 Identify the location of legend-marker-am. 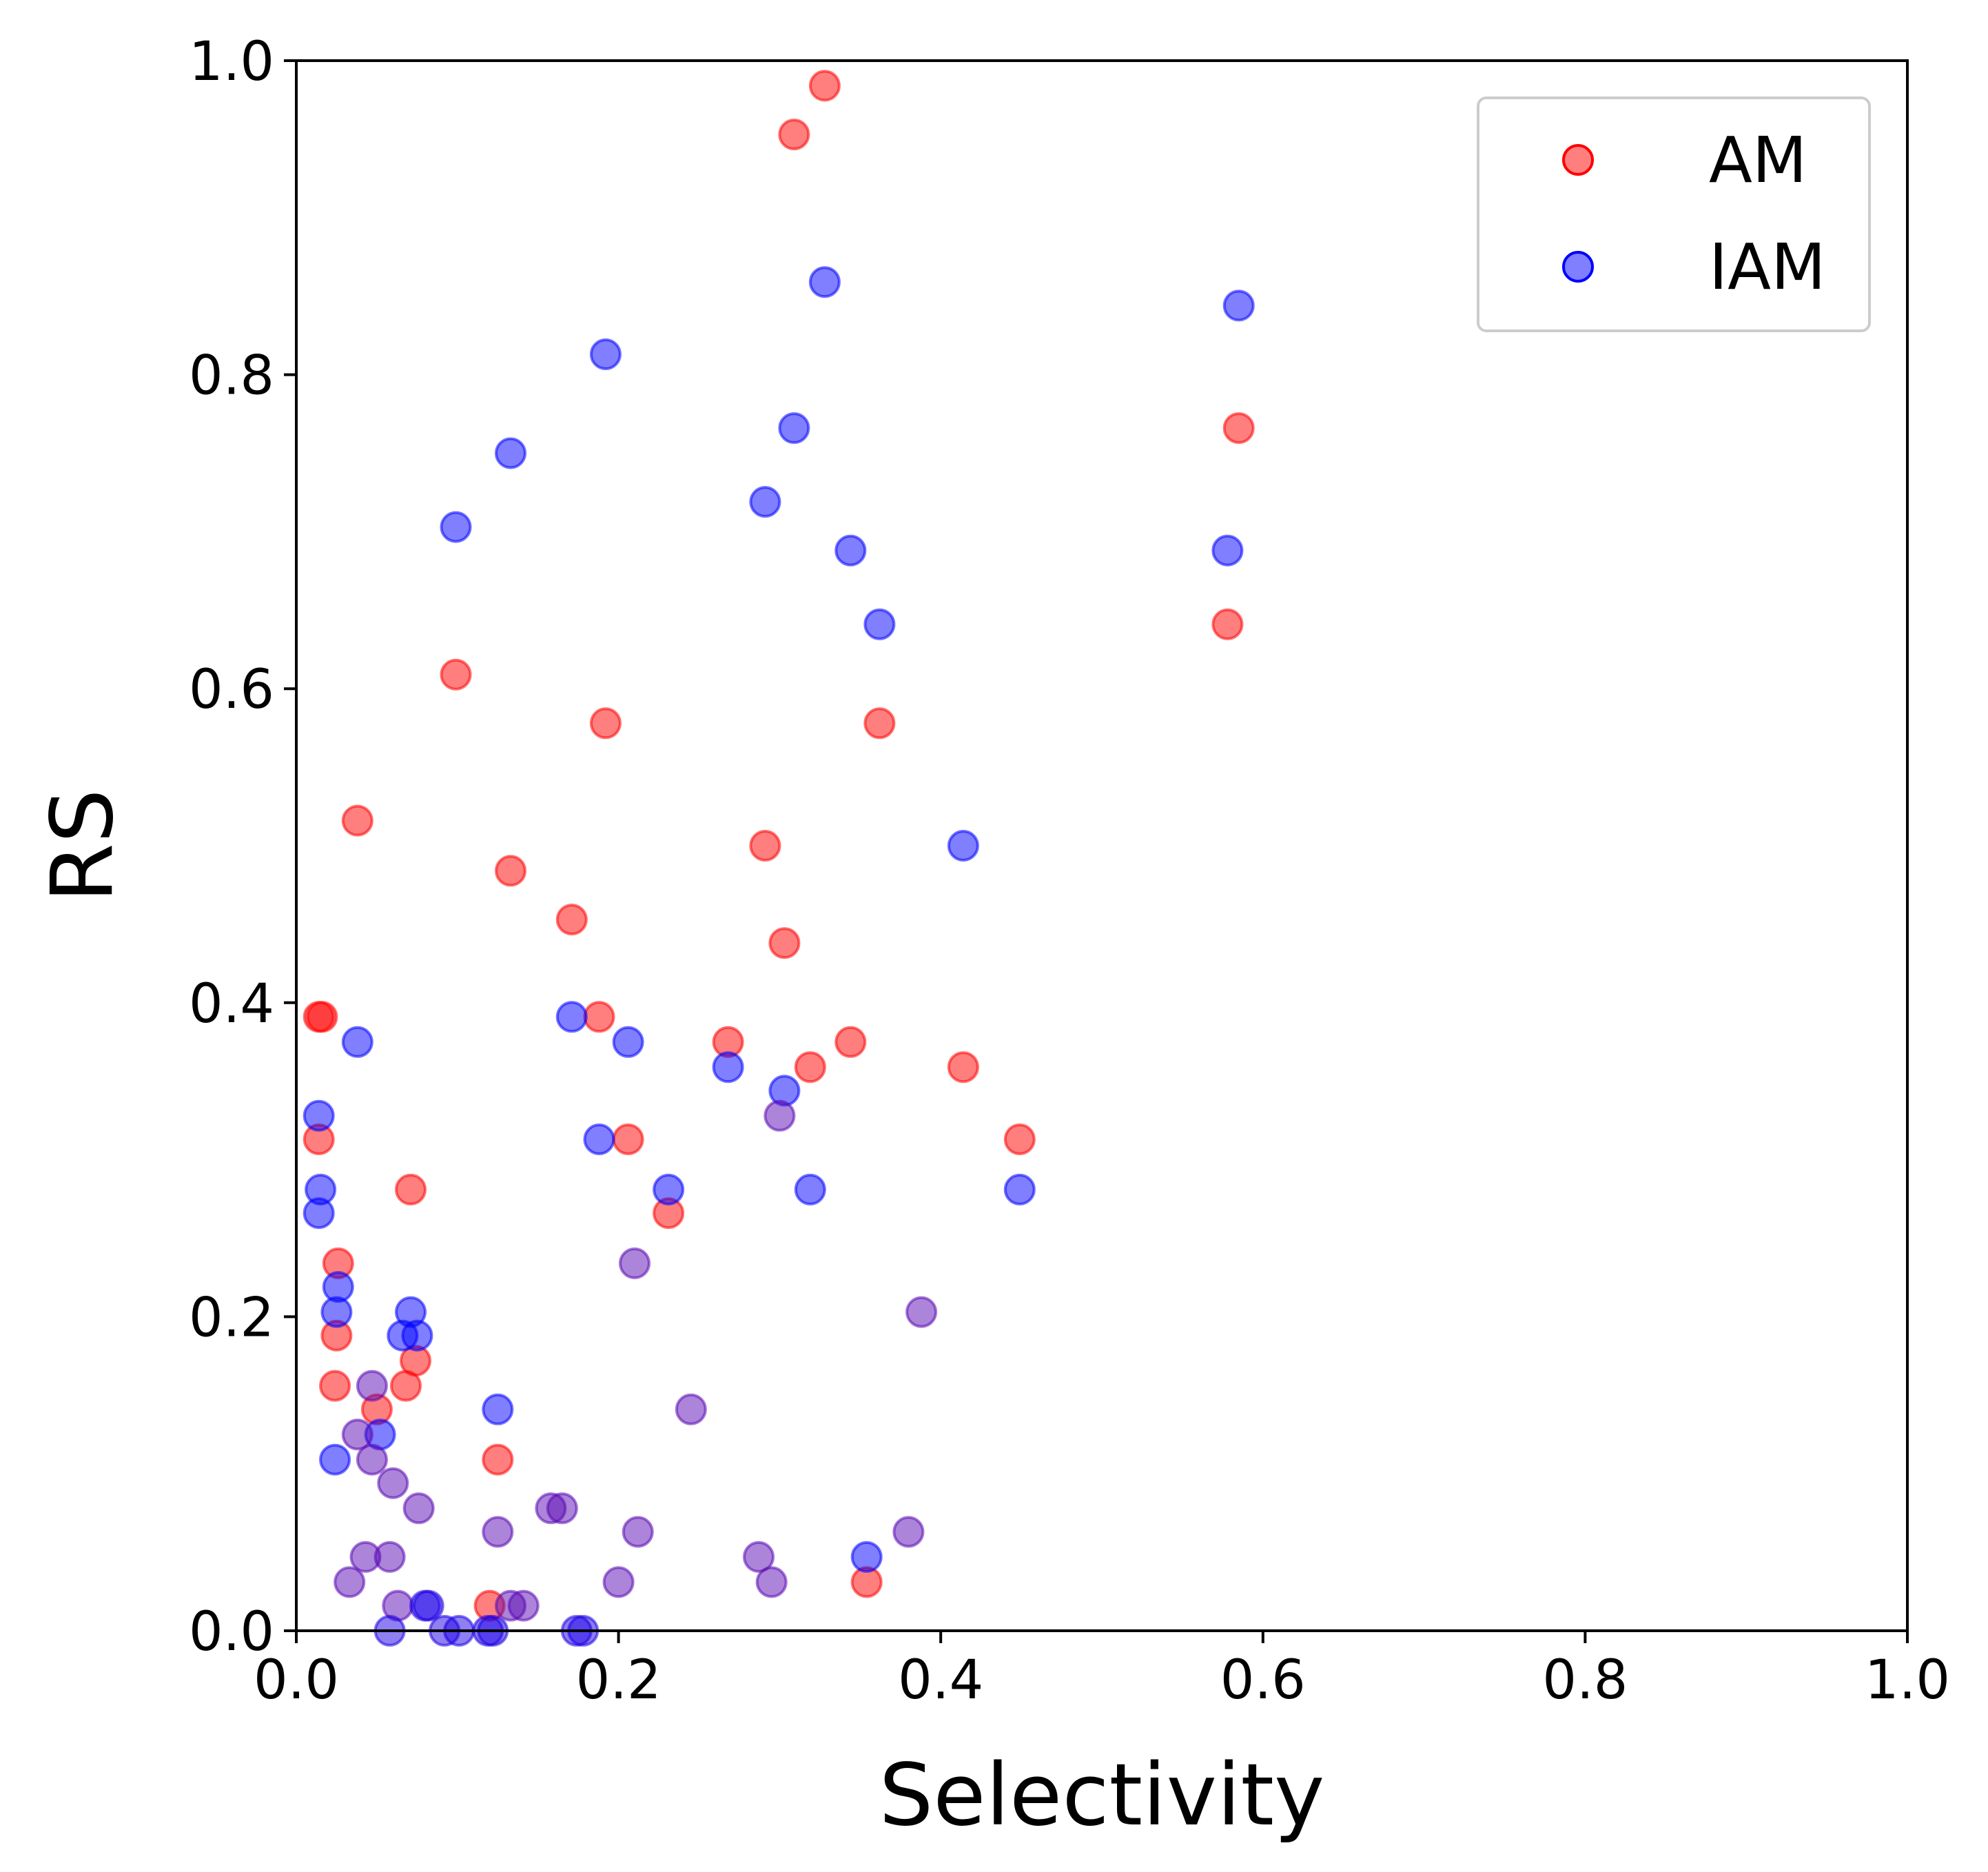
(1578, 160).